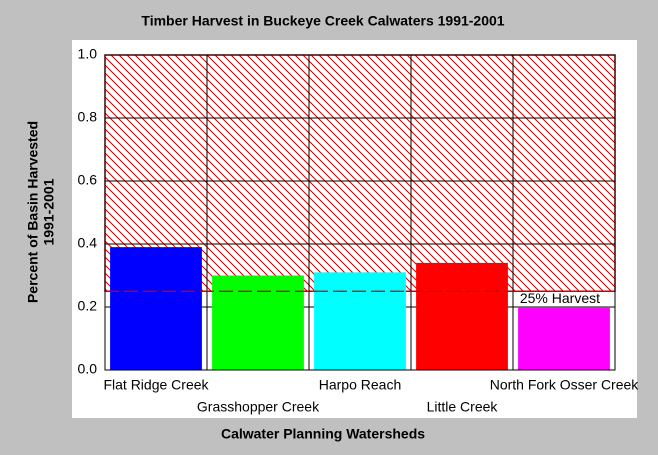 The height and width of the screenshot is (455, 658). Describe the element at coordinates (565, 385) in the screenshot. I see `x-tick-label: North Fork Osser Creek` at that location.